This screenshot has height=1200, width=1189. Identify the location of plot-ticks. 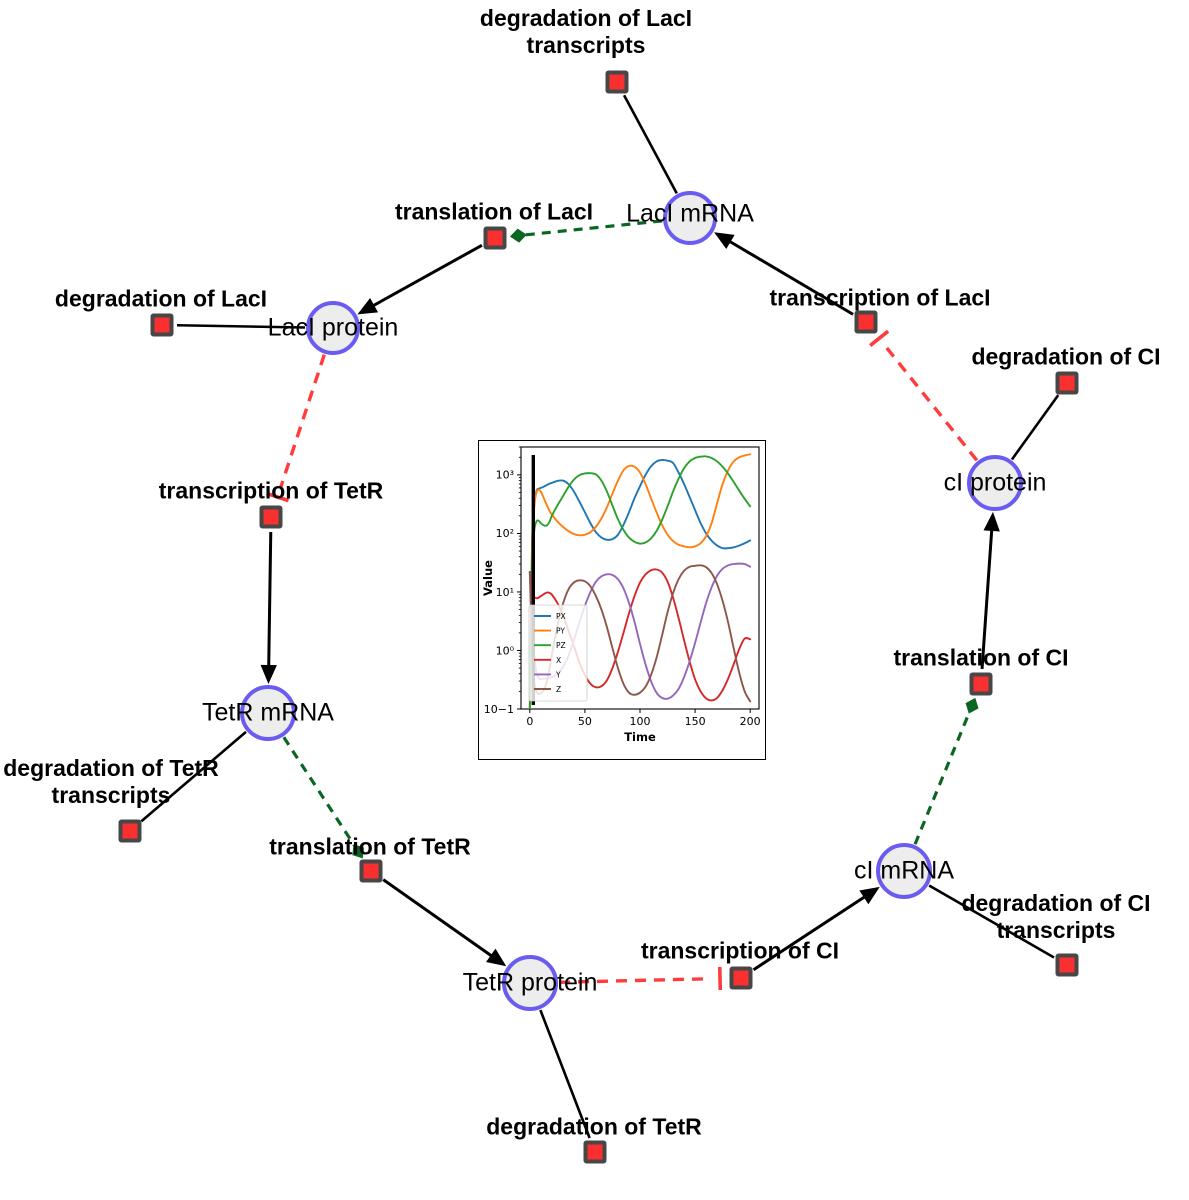
(634, 579).